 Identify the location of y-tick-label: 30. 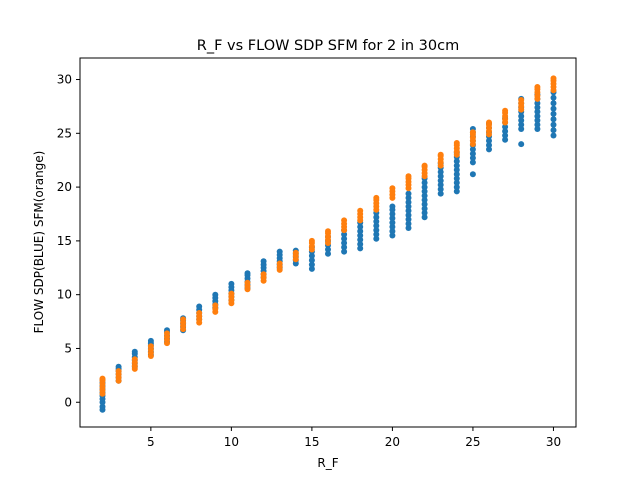
(64, 80).